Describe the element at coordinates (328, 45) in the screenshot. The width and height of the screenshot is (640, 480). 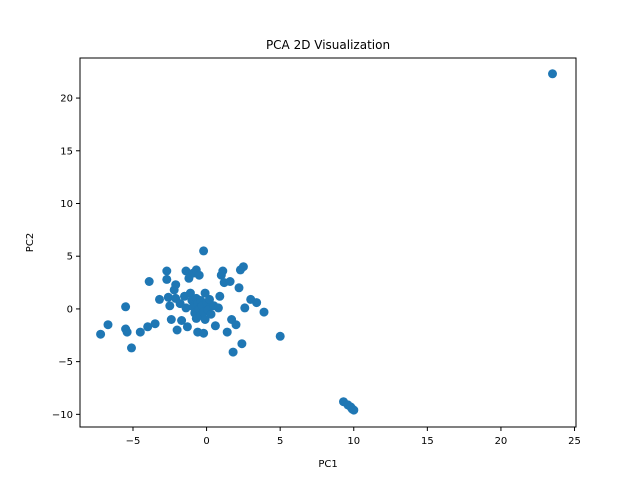
I see `chart-title: PCA 2D Visualization` at that location.